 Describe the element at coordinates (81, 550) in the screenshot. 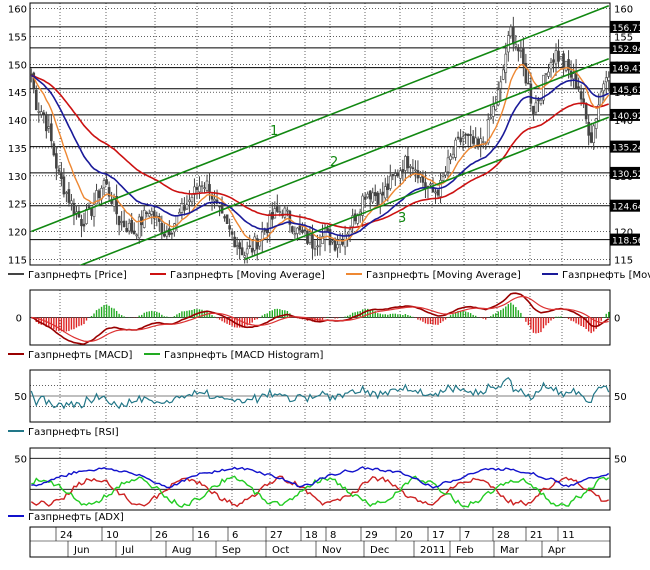

I see `x-month-label-0: Jun` at that location.